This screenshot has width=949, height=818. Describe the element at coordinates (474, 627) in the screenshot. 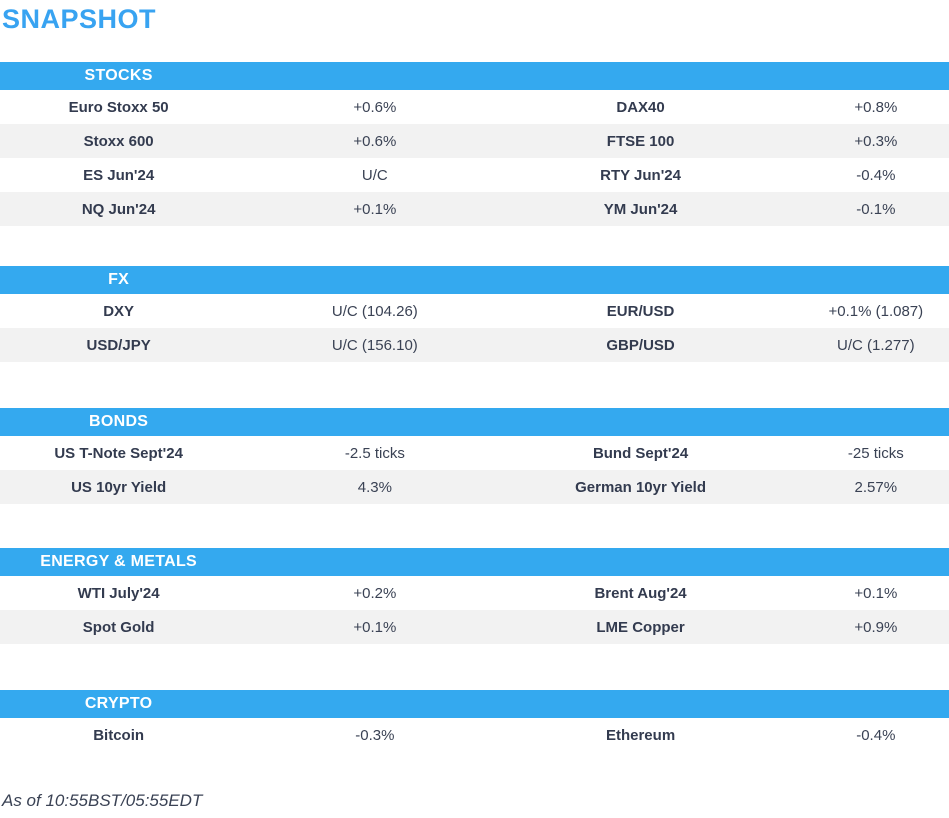

I see `table-row: Spot Gold +0.1% LME Copper +0.9%` at that location.